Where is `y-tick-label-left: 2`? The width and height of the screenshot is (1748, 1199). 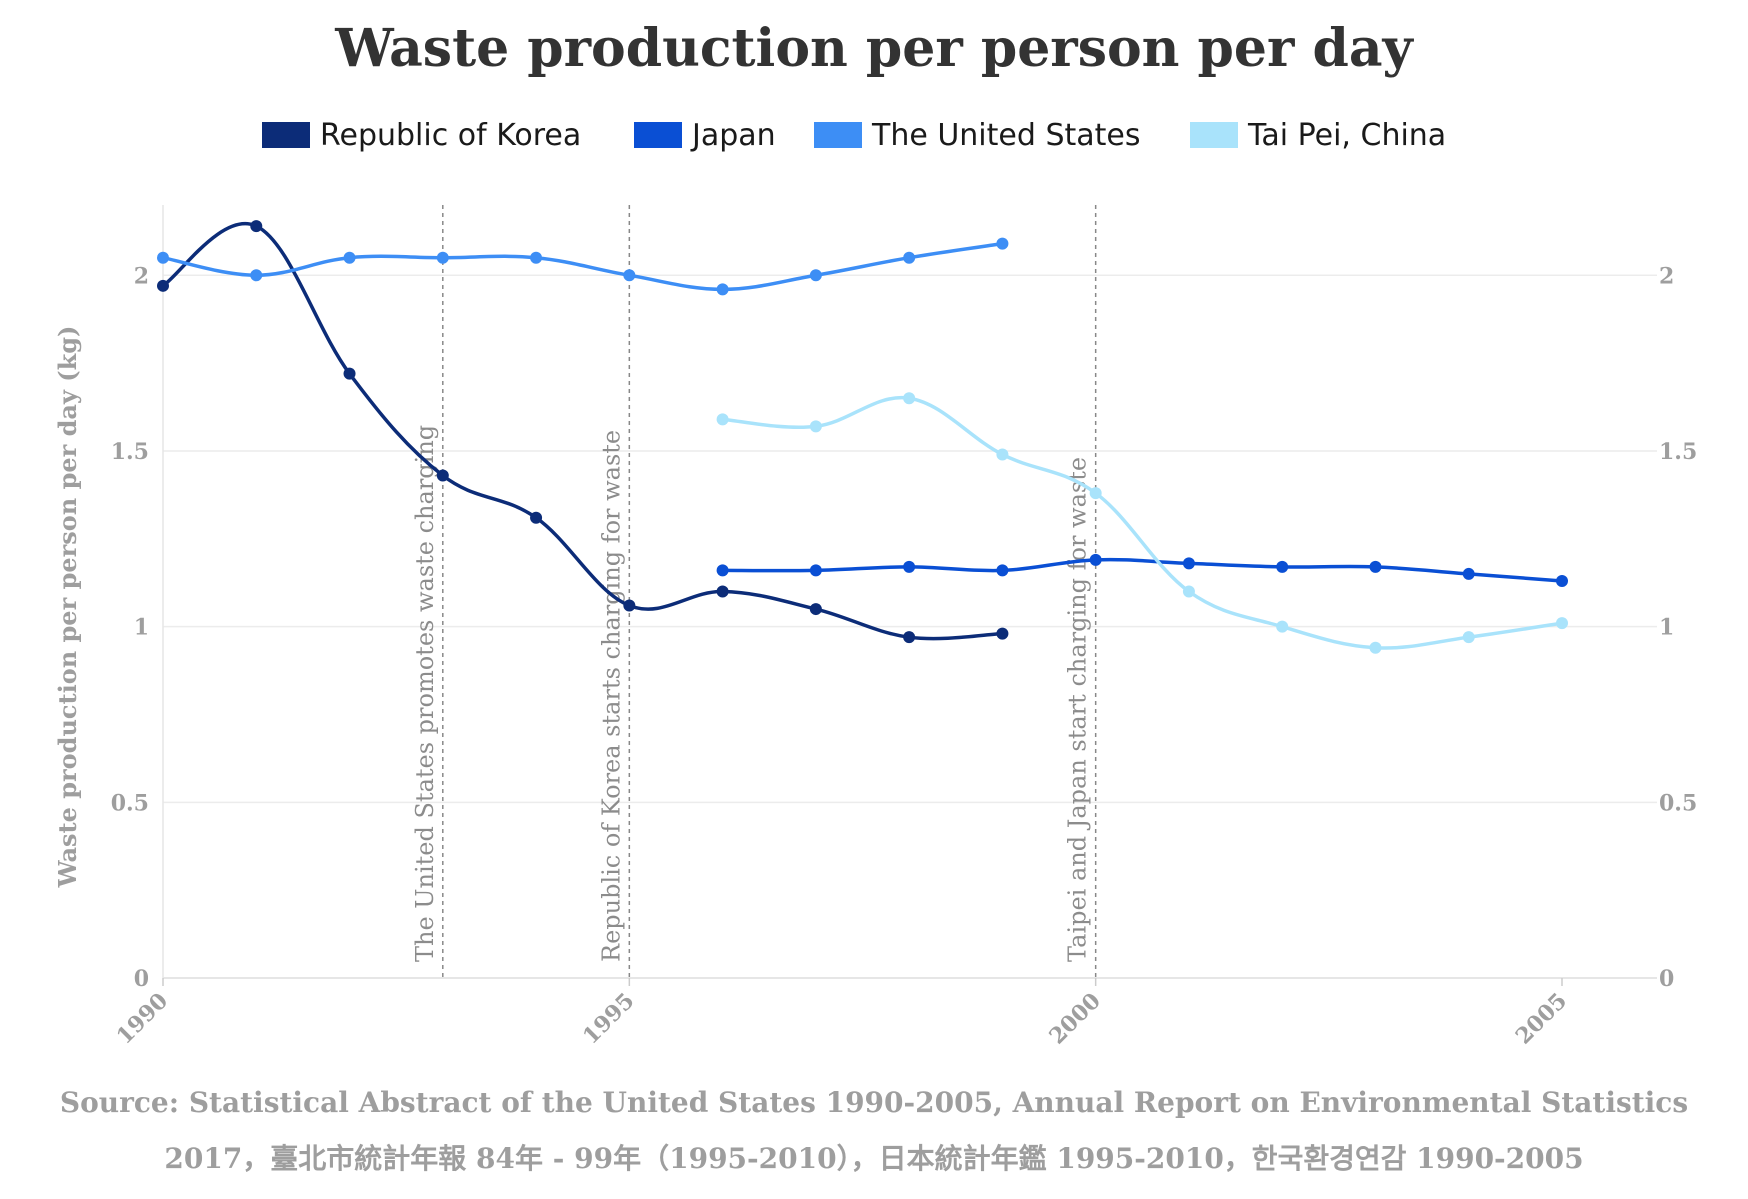
y-tick-label-left: 2 is located at coordinates (141, 276).